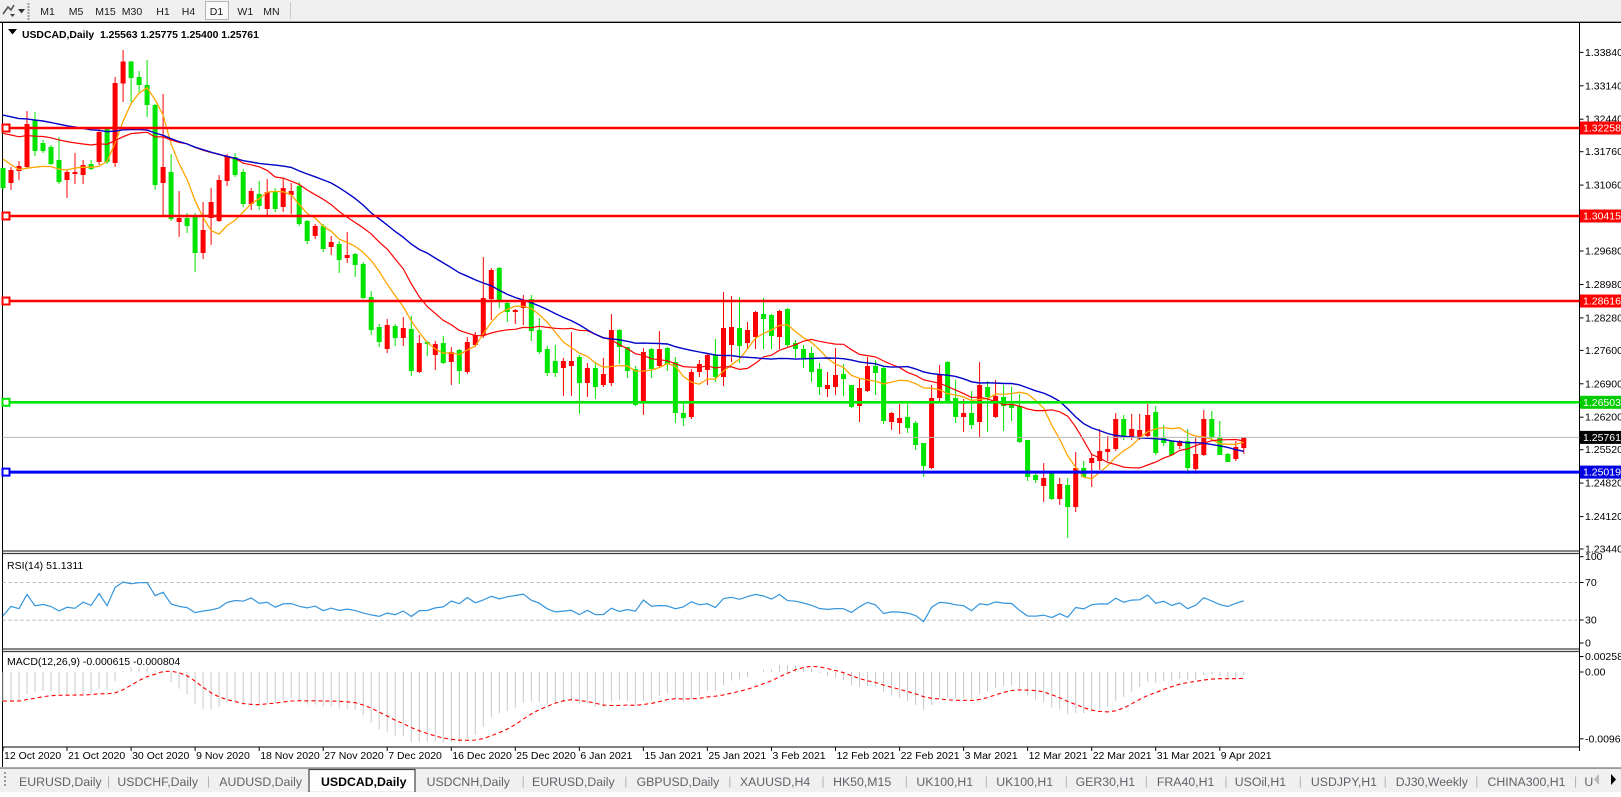 Image resolution: width=1621 pixels, height=797 pixels. Describe the element at coordinates (1527, 782) in the screenshot. I see `svg-text: CHINA300,H1` at that location.